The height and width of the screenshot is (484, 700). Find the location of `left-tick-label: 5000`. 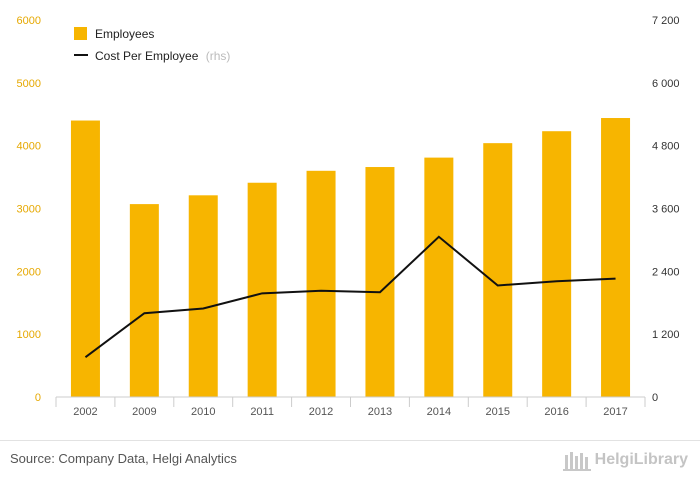

left-tick-label: 5000 is located at coordinates (29, 84).